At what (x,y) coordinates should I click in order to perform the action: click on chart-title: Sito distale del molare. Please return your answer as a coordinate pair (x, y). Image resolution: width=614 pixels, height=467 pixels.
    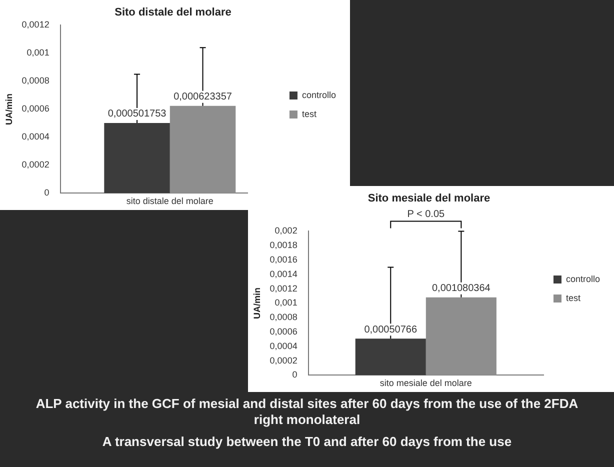
    Looking at the image, I should click on (173, 12).